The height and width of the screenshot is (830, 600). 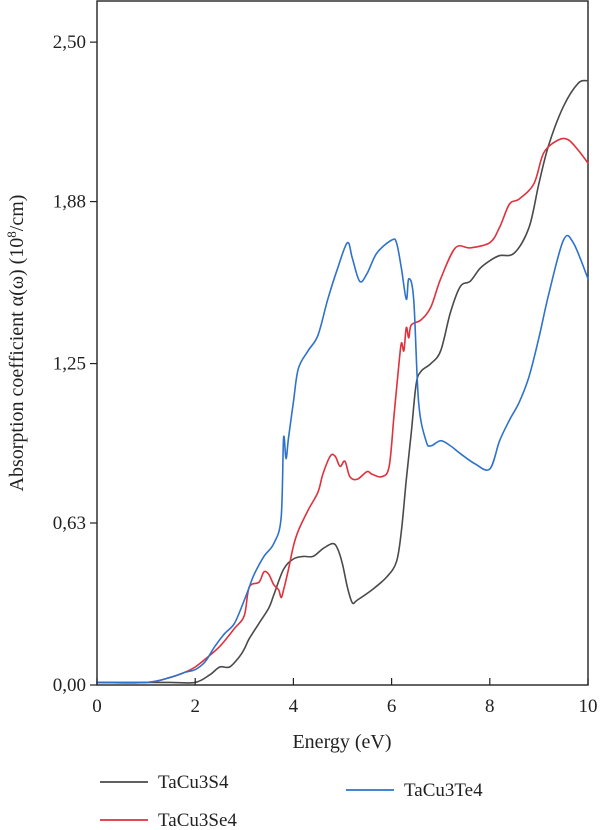 What do you see at coordinates (17, 365) in the screenshot?
I see `y-axis-title-prefix: Absorption coefficient α(ω) (10` at bounding box center [17, 365].